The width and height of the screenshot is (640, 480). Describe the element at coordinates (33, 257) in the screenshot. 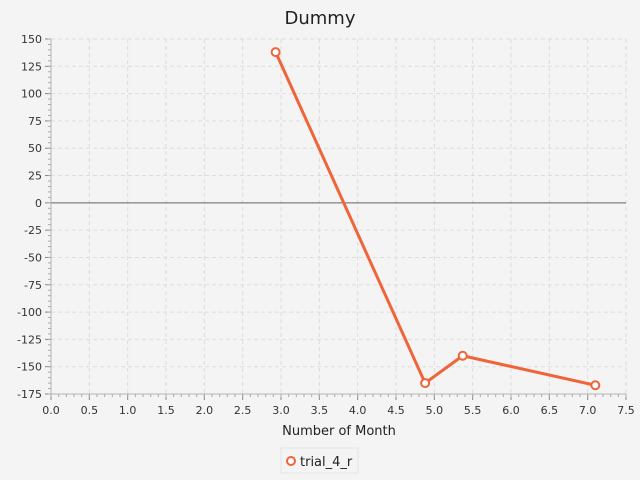

I see `y-tick-label: -50` at that location.